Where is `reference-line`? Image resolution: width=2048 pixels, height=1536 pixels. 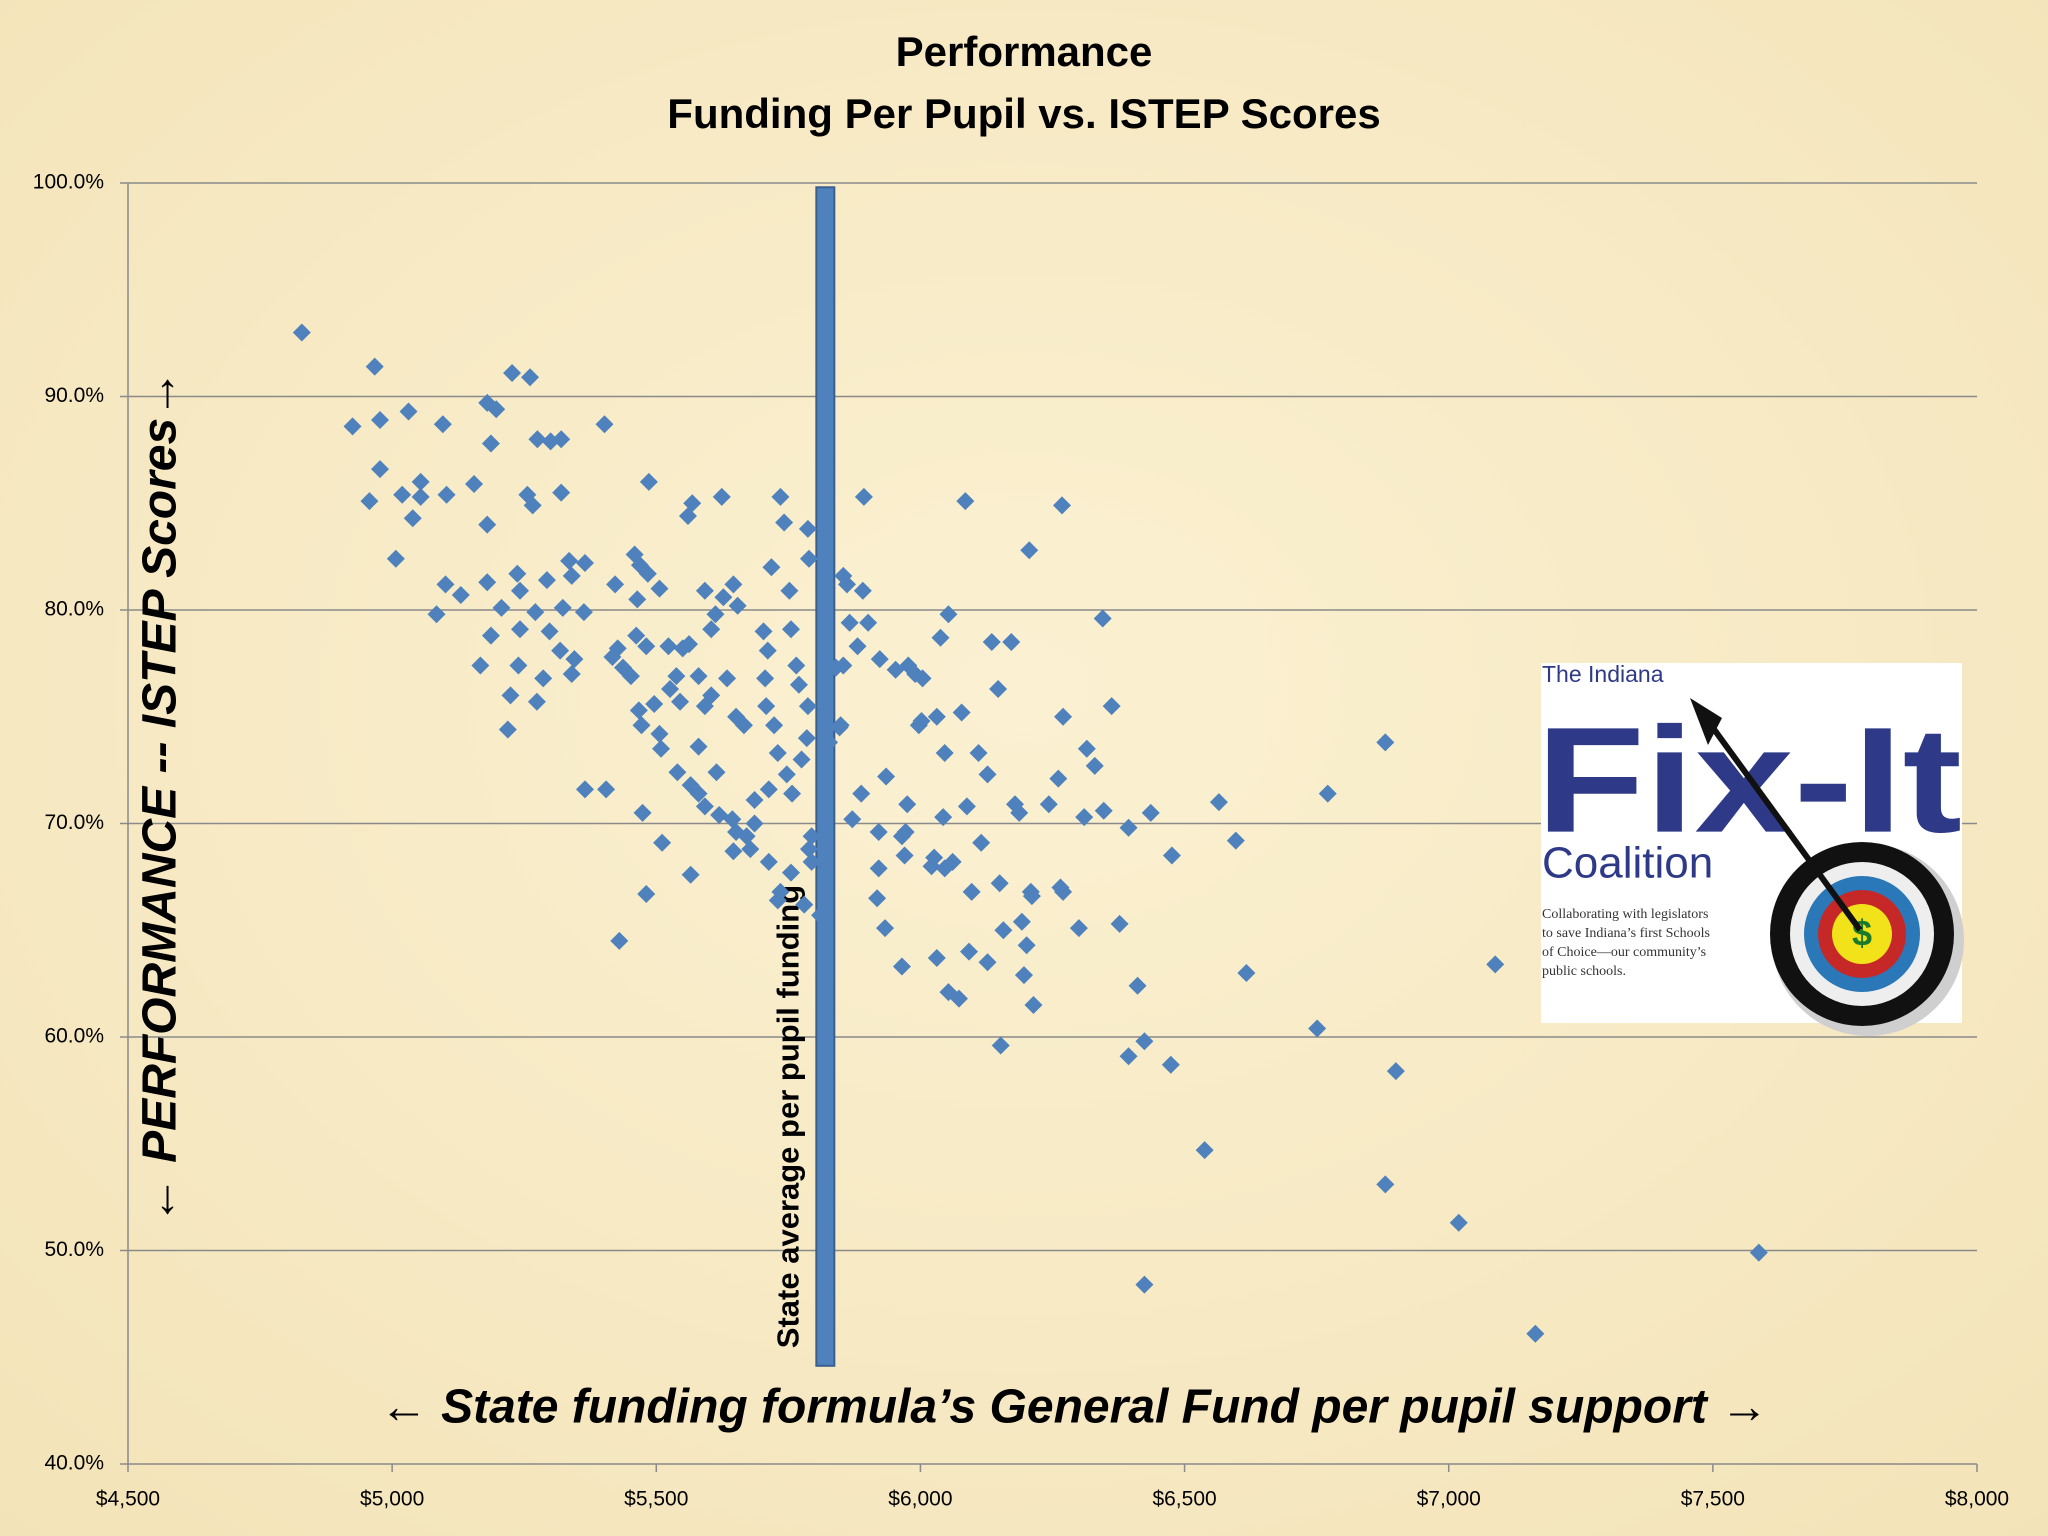 reference-line is located at coordinates (825, 776).